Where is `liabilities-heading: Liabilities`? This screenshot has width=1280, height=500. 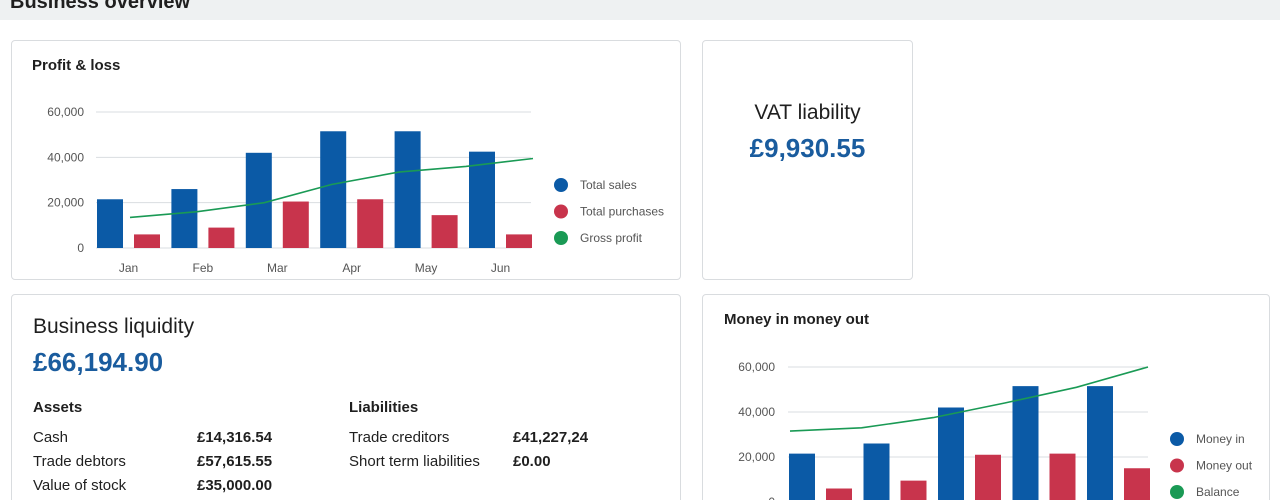 liabilities-heading: Liabilities is located at coordinates (384, 407).